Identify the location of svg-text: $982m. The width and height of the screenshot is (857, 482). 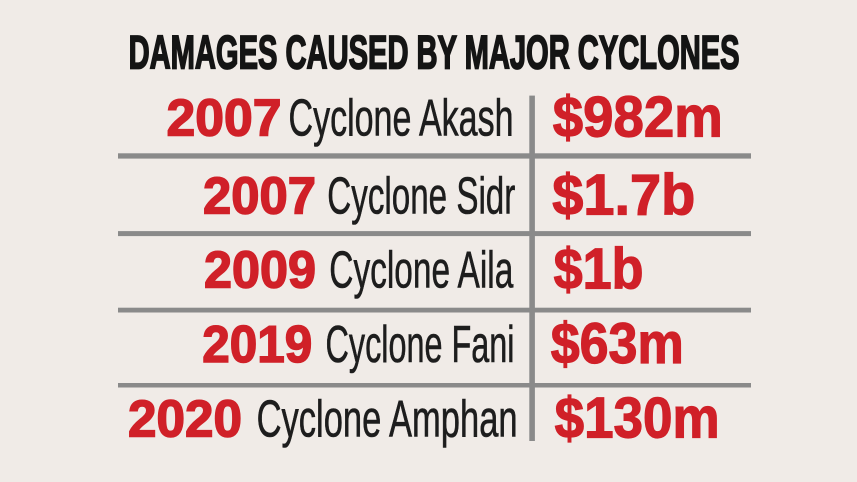
(638, 118).